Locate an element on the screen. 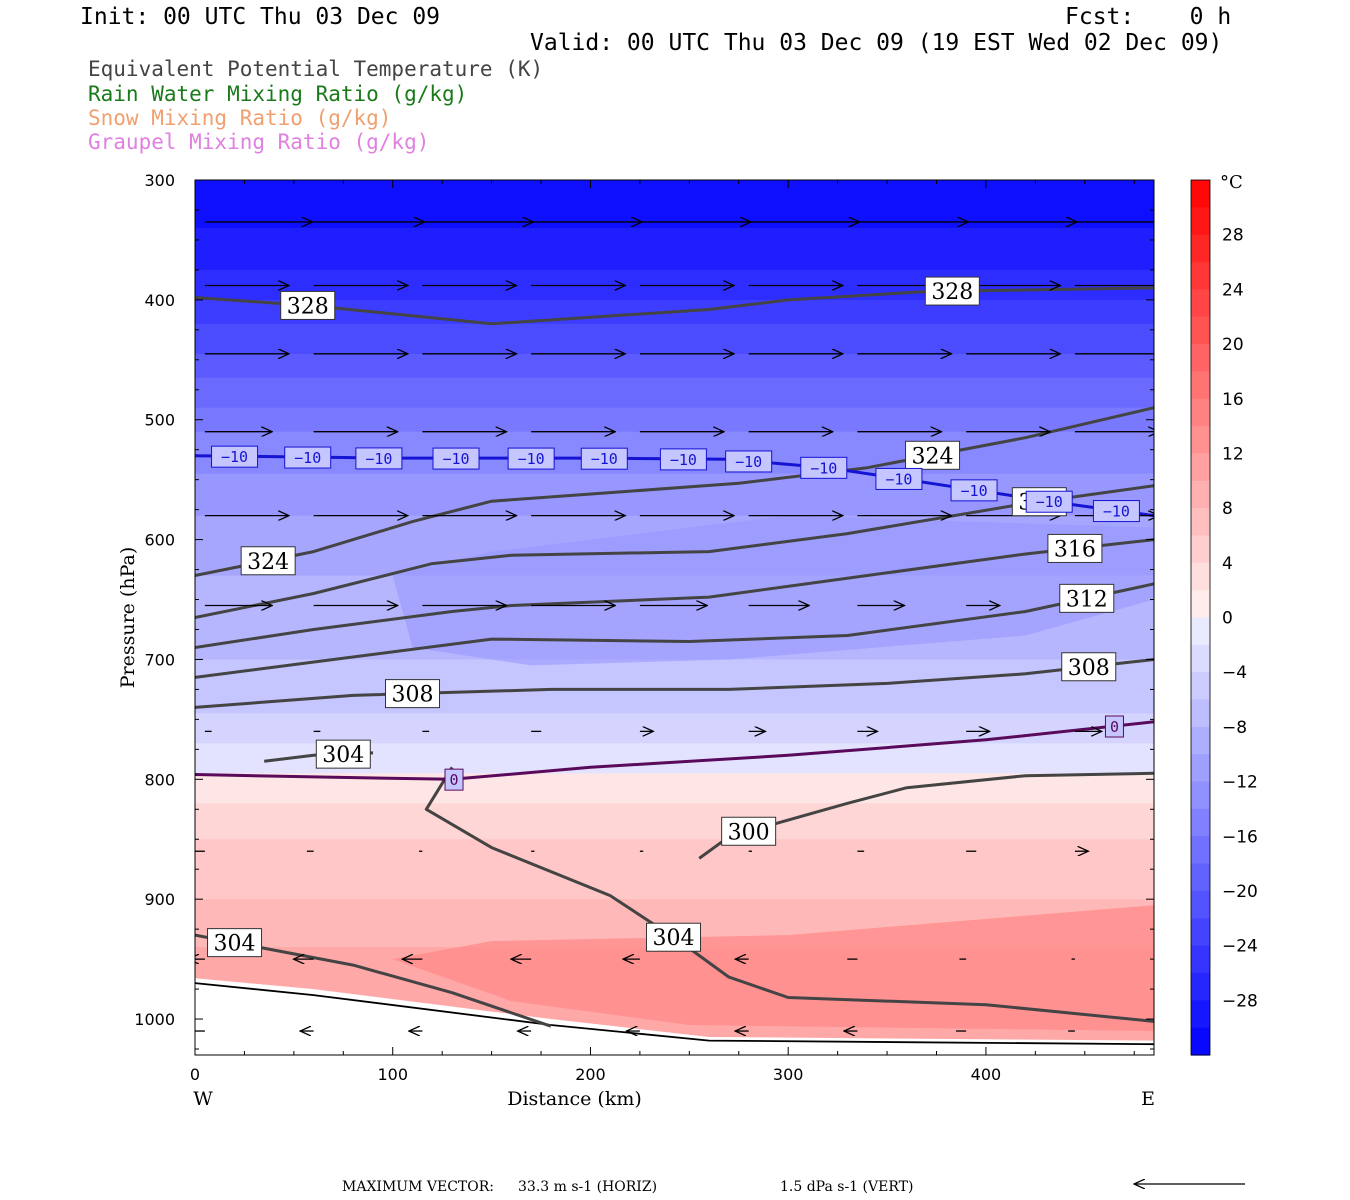  colorbar-tick-label: −20 is located at coordinates (1240, 892).